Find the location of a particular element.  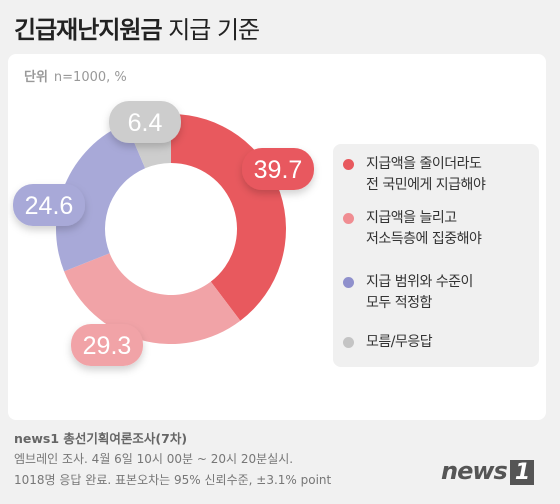

value-label: 29.3 is located at coordinates (107, 345).